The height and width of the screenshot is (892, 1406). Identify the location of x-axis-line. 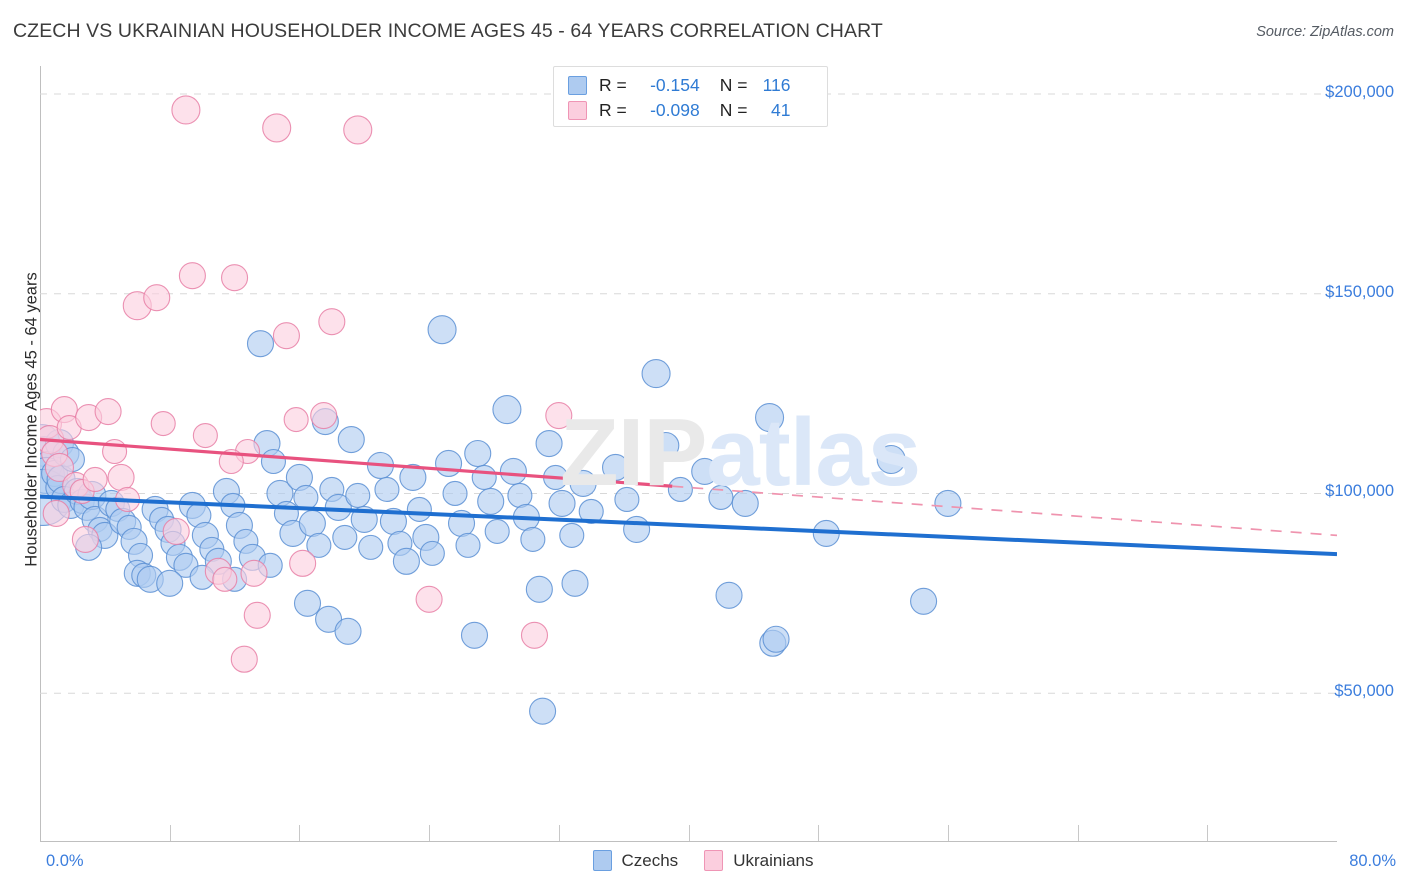
(688, 841).